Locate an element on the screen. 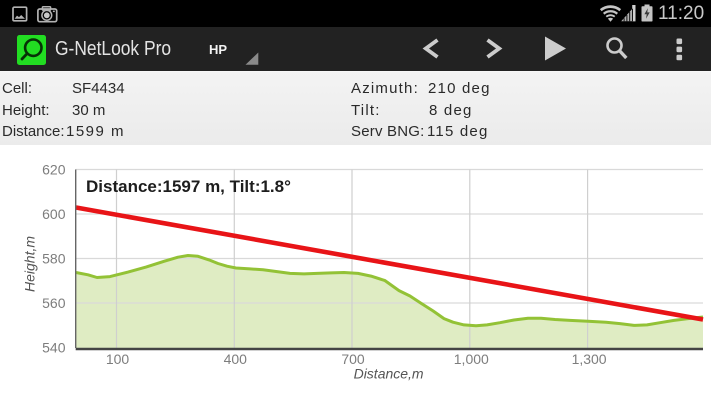  svg-text: 560 is located at coordinates (54, 303).